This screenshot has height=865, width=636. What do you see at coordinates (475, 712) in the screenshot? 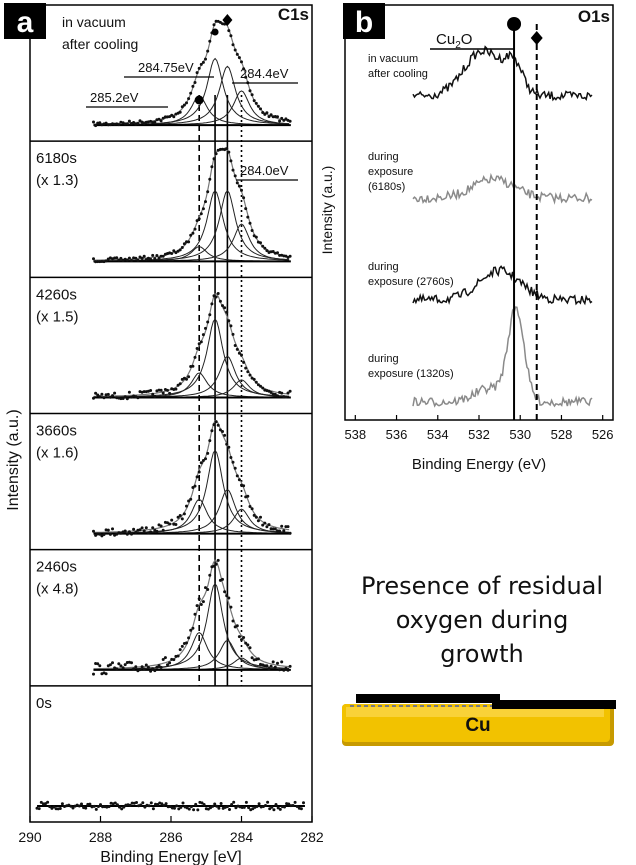
I see `cu-highlight` at bounding box center [475, 712].